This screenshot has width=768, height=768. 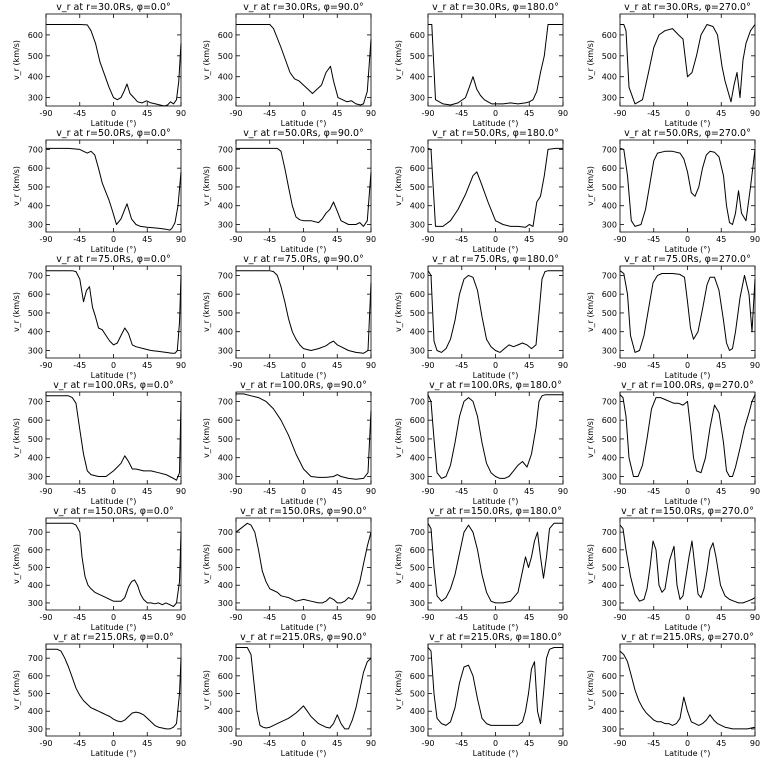 I want to click on panel-title: v_r at r=215.0Rs, φ=0.0°, so click(x=113, y=637).